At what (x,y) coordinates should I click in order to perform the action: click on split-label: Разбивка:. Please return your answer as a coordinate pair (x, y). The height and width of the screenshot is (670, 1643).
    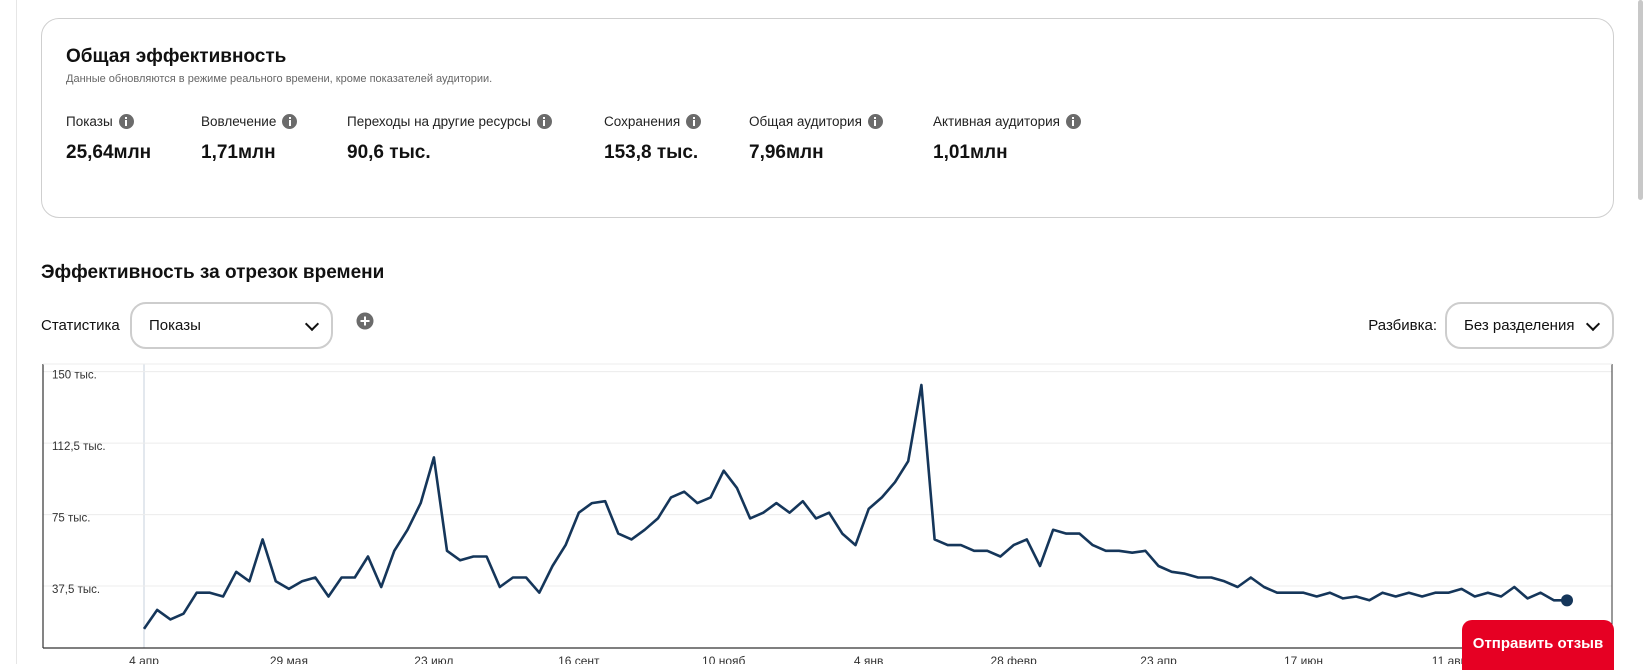
    Looking at the image, I should click on (1402, 325).